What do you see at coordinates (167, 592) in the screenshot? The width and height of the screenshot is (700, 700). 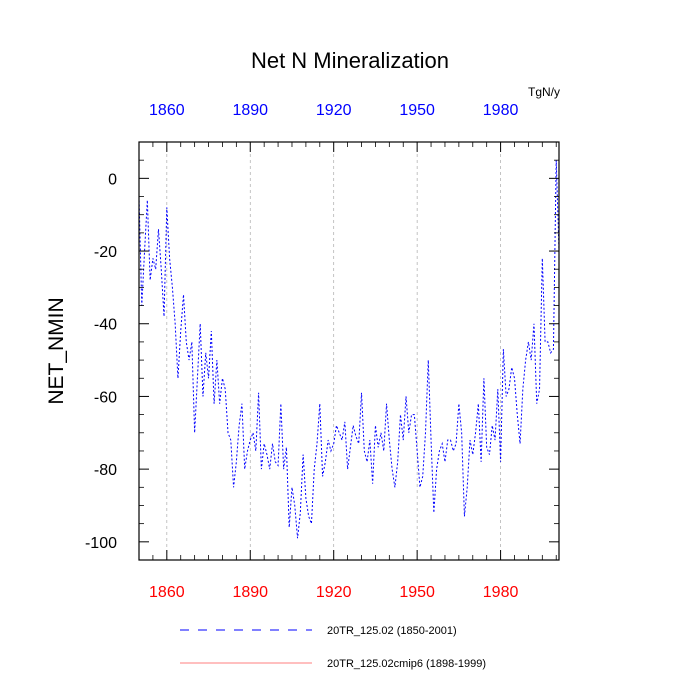 I see `x-tick-label-bottom-1860: 1860` at bounding box center [167, 592].